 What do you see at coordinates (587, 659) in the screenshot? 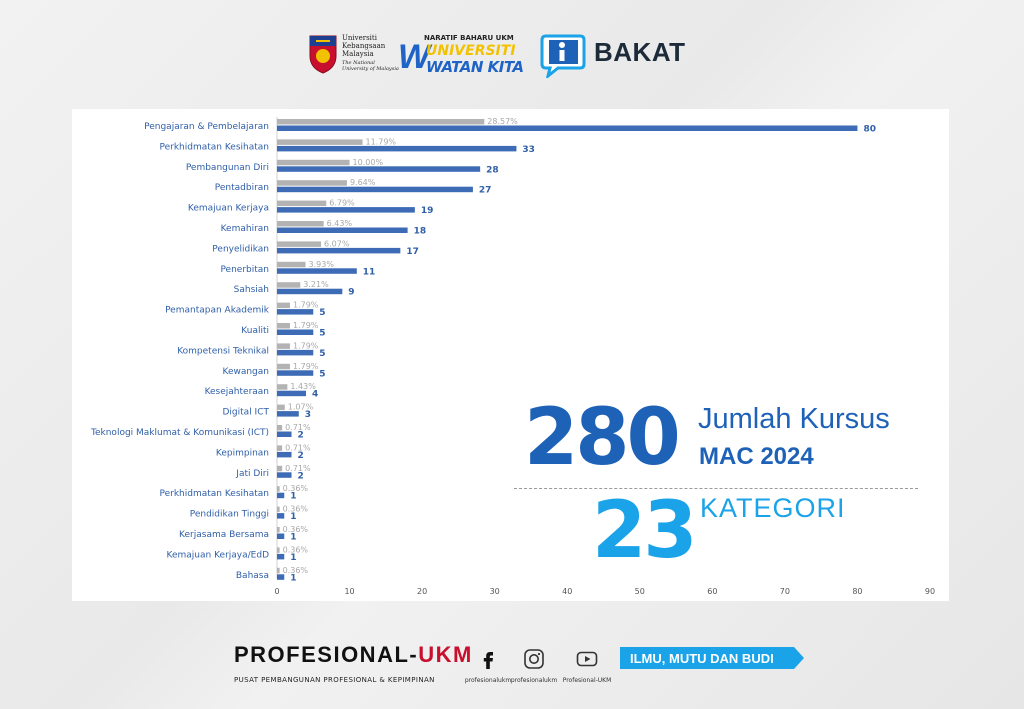
I see `youtube-icon` at bounding box center [587, 659].